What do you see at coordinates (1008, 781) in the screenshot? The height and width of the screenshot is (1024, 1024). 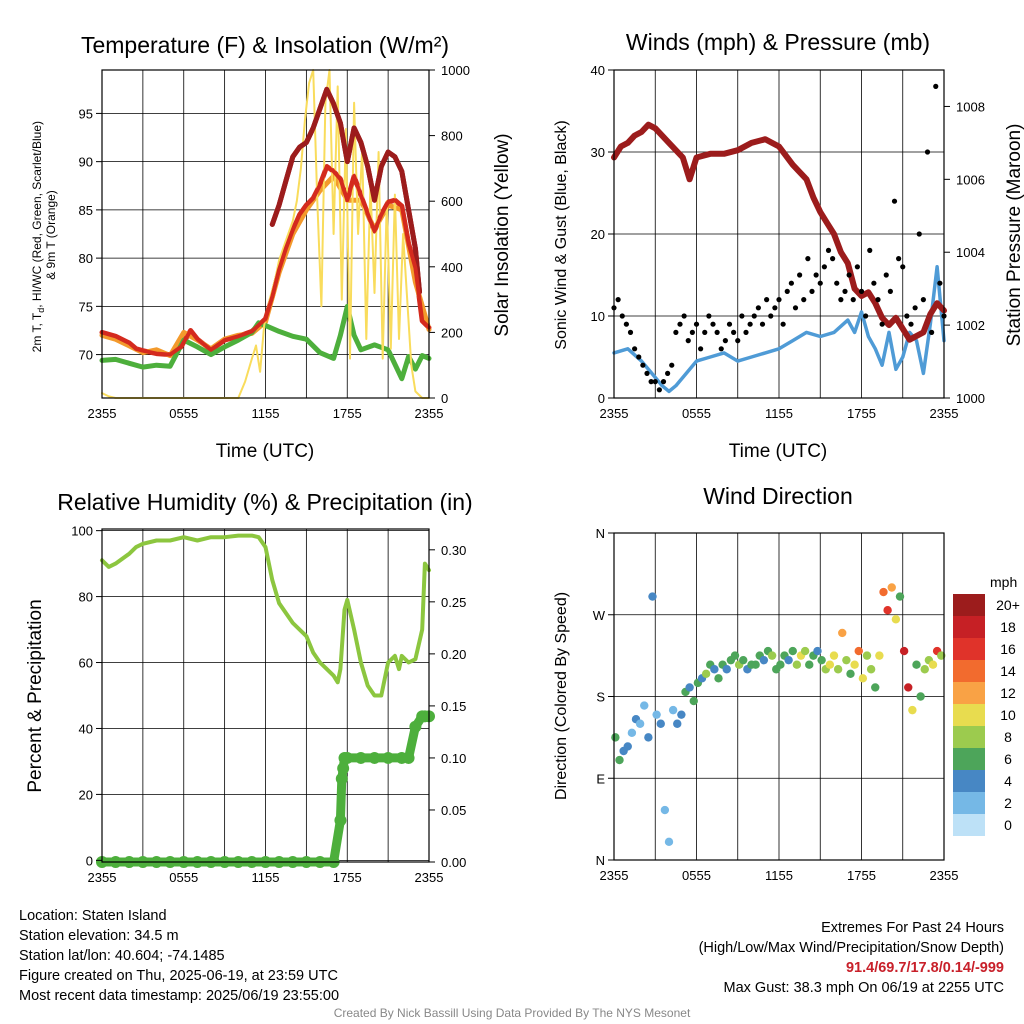 I see `speed-legend-label: 4` at bounding box center [1008, 781].